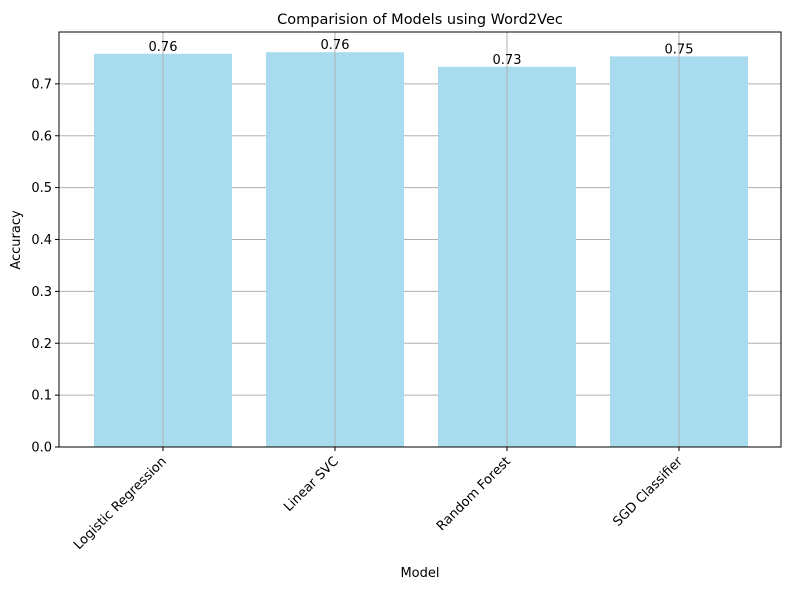 This screenshot has width=790, height=590. Describe the element at coordinates (41, 240) in the screenshot. I see `y-tick-label: 0.4` at that location.